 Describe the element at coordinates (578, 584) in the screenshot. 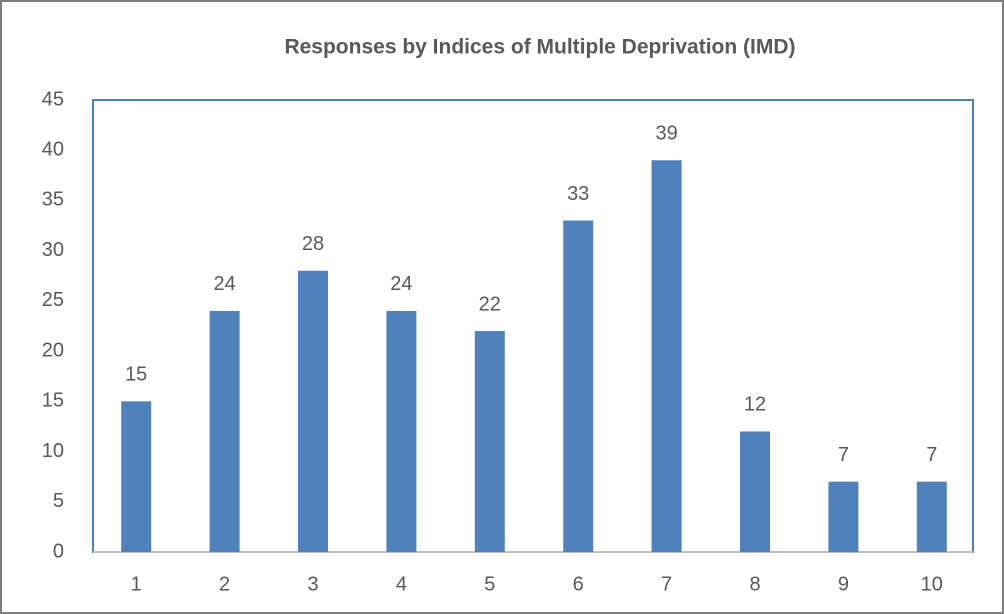

I see `x-tick-label: 6` at that location.